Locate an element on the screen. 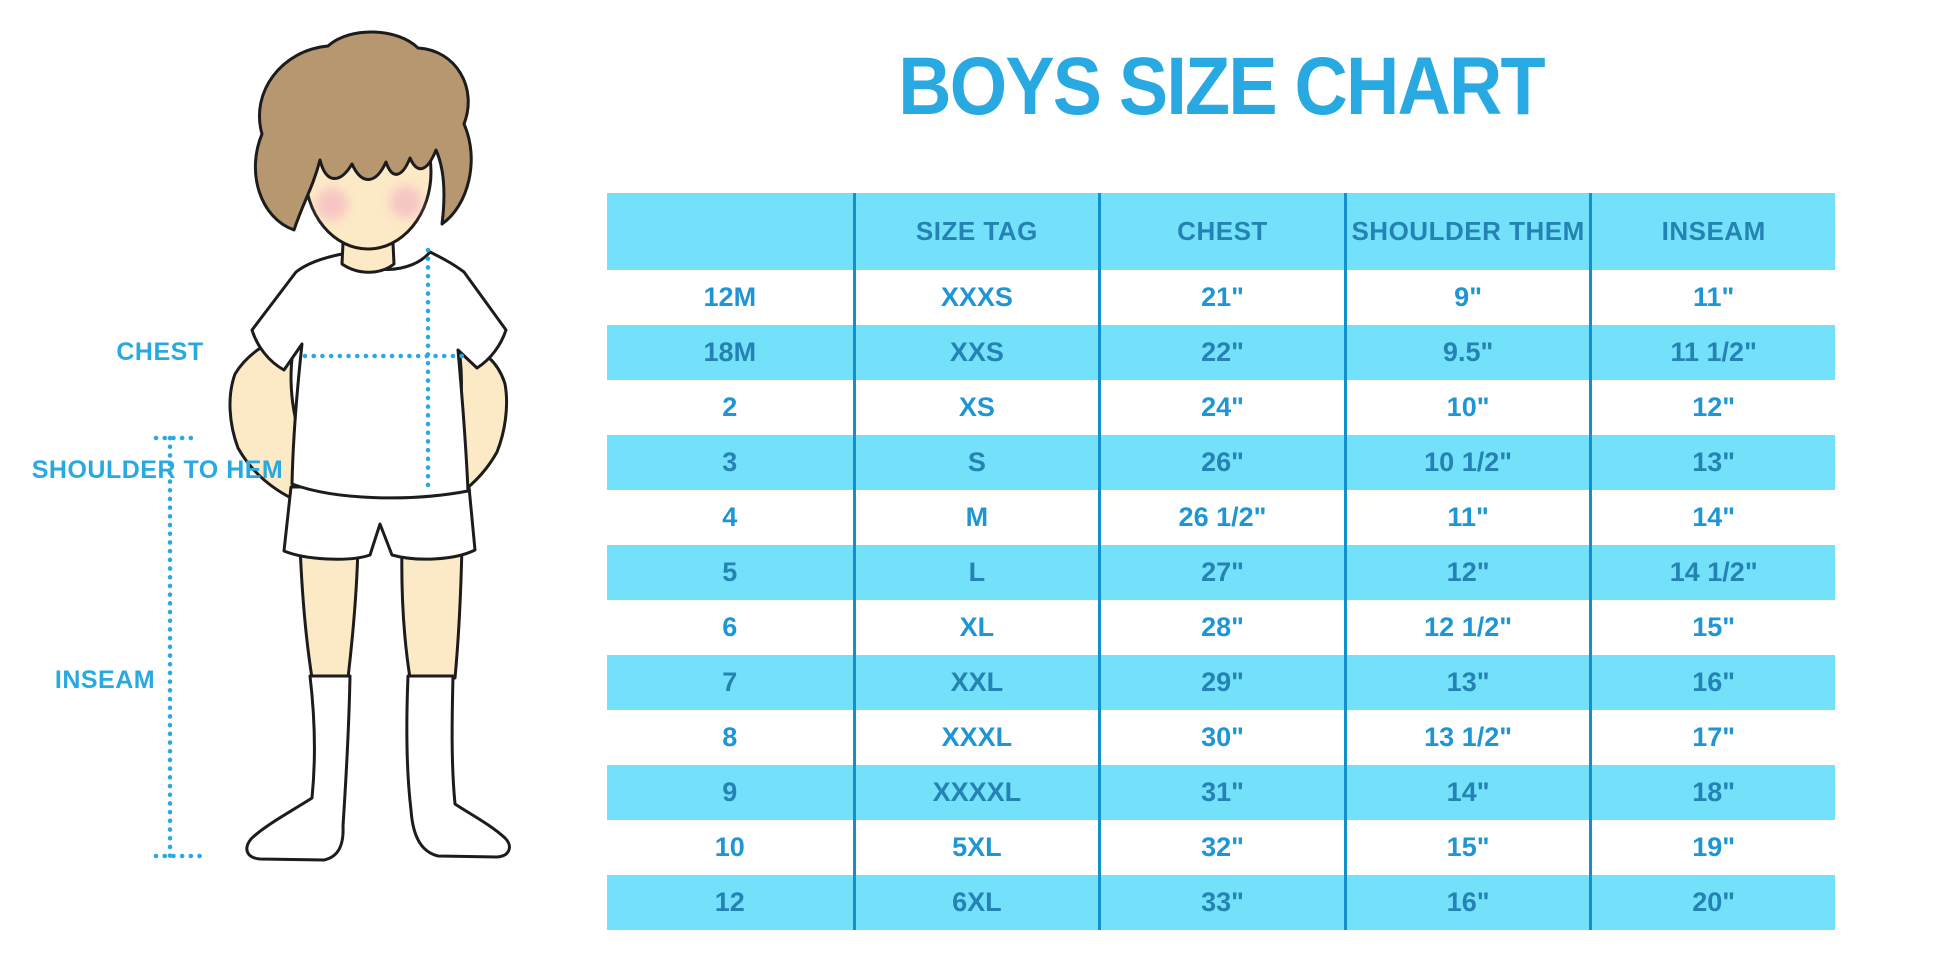 Image resolution: width=1946 pixels, height=973 pixels. table-row: 6 XL 28" 12 1/2" 15" is located at coordinates (1221, 627).